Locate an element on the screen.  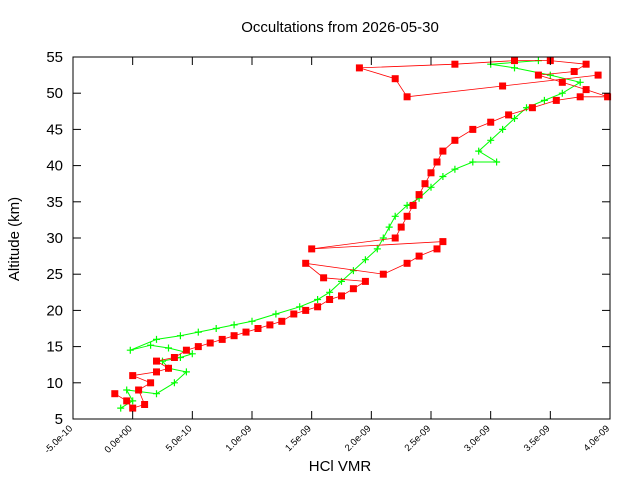
x-tick-label: 3.5e-09 is located at coordinates (537, 438).